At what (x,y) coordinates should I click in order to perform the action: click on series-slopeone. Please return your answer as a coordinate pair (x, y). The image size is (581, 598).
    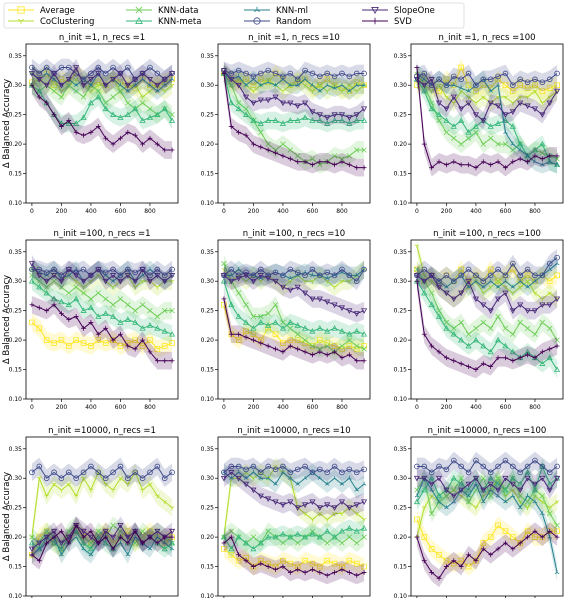
    Looking at the image, I should click on (294, 294).